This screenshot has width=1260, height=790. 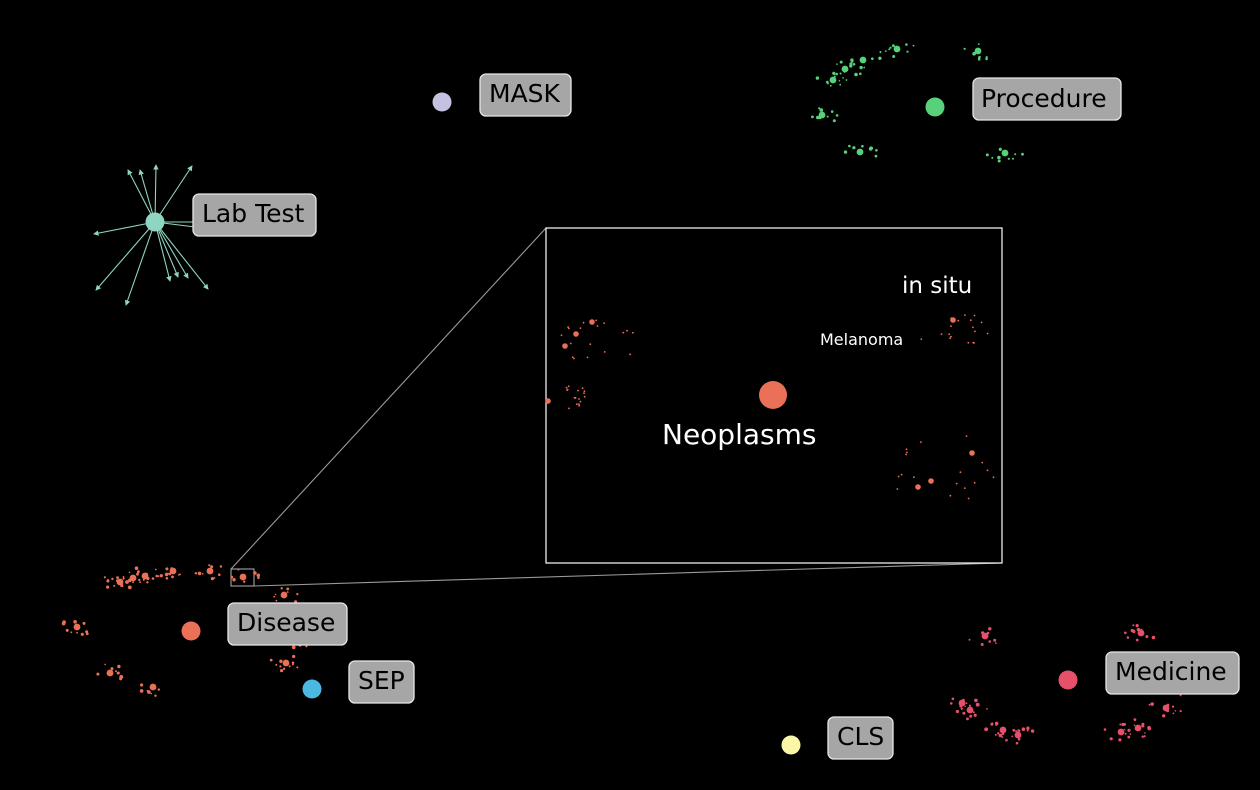 I want to click on label-procedure: Procedure, so click(x=1047, y=99).